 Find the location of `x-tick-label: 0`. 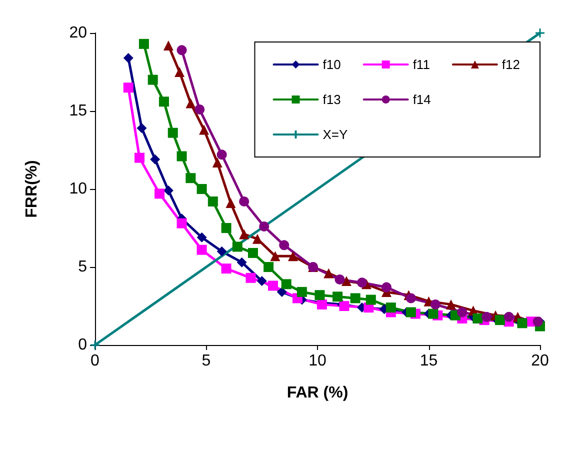

x-tick-label: 0 is located at coordinates (95, 361).